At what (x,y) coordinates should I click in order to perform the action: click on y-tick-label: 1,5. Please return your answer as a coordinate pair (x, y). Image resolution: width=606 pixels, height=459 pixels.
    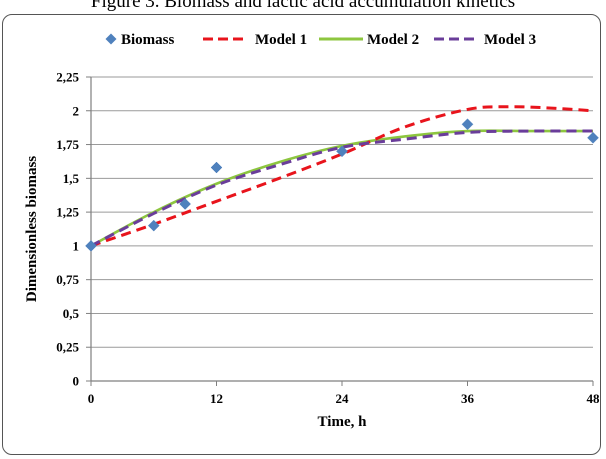
    Looking at the image, I should click on (71, 178).